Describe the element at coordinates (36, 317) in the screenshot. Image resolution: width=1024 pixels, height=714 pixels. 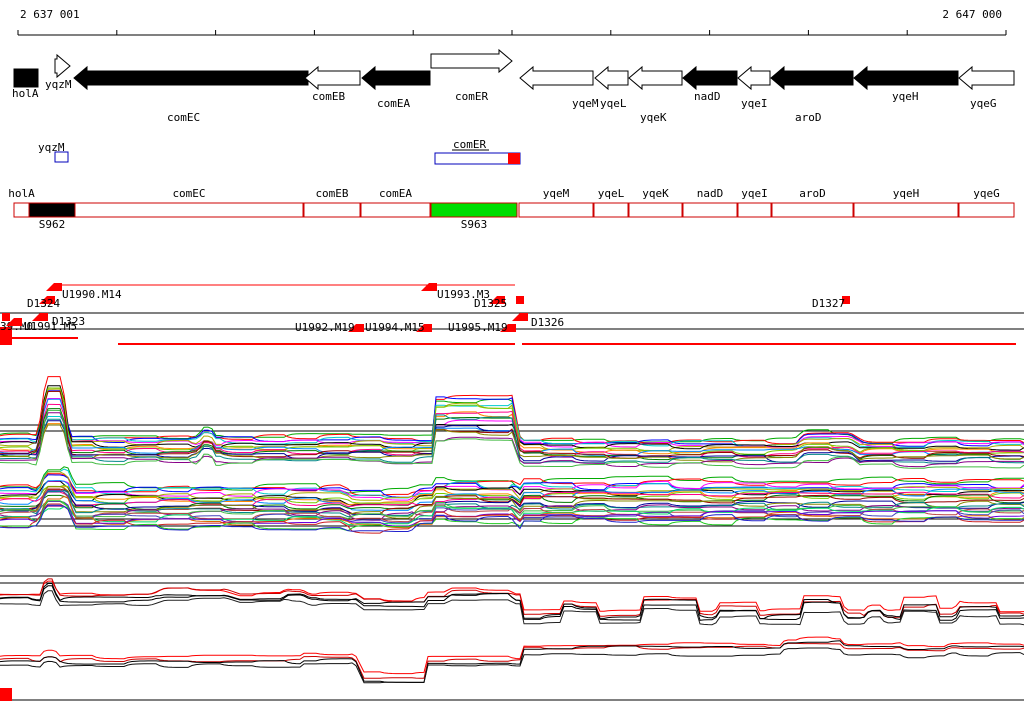
I see `probe-flag-D1323` at that location.